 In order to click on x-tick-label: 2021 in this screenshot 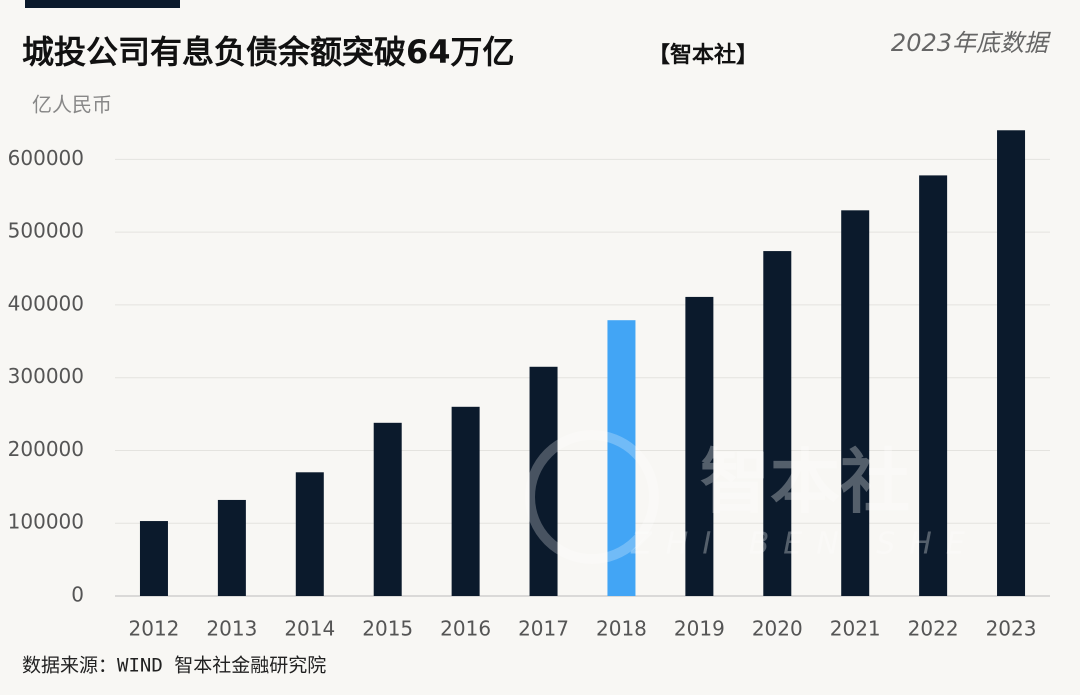, I will do `click(855, 629)`.